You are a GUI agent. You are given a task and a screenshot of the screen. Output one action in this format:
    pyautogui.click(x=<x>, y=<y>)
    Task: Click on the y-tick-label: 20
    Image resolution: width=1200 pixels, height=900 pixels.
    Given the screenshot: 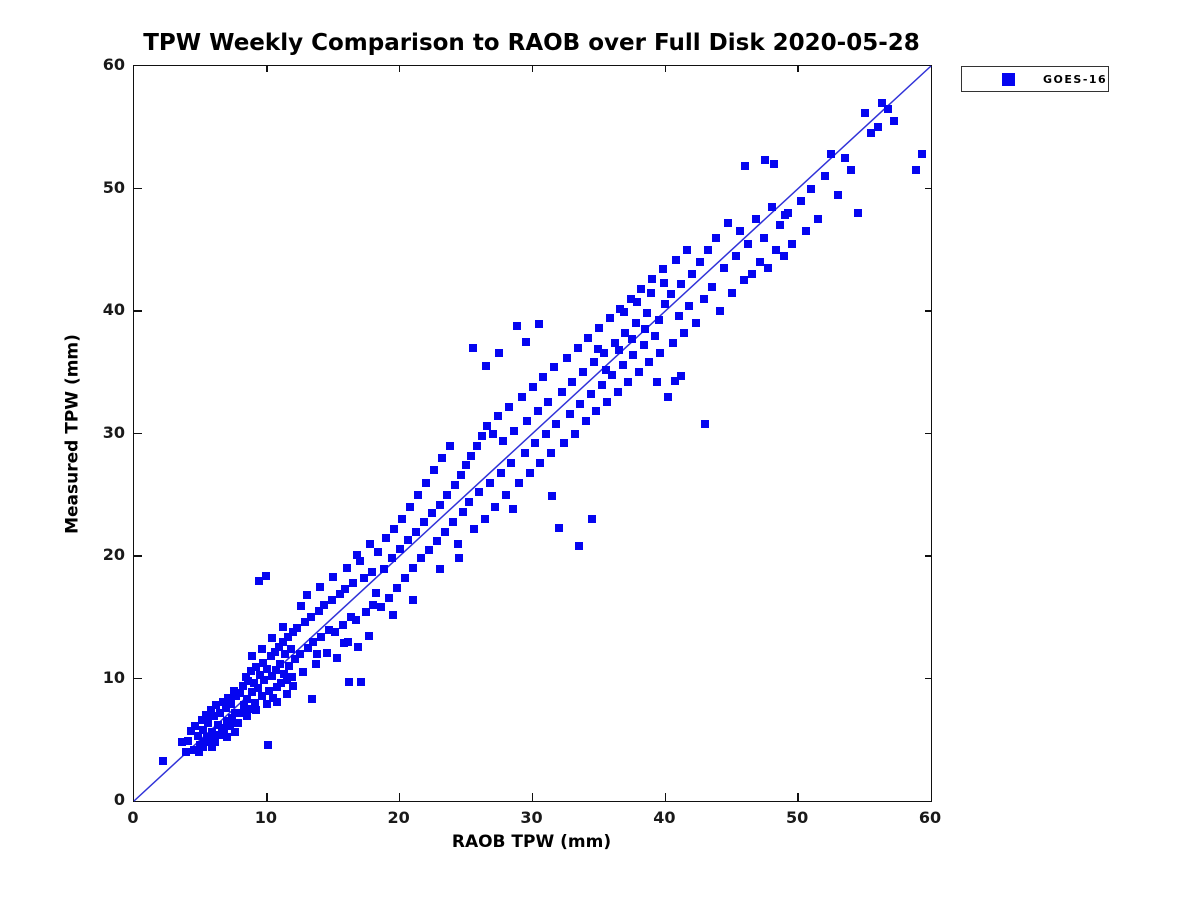 What is the action you would take?
    pyautogui.click(x=113, y=554)
    